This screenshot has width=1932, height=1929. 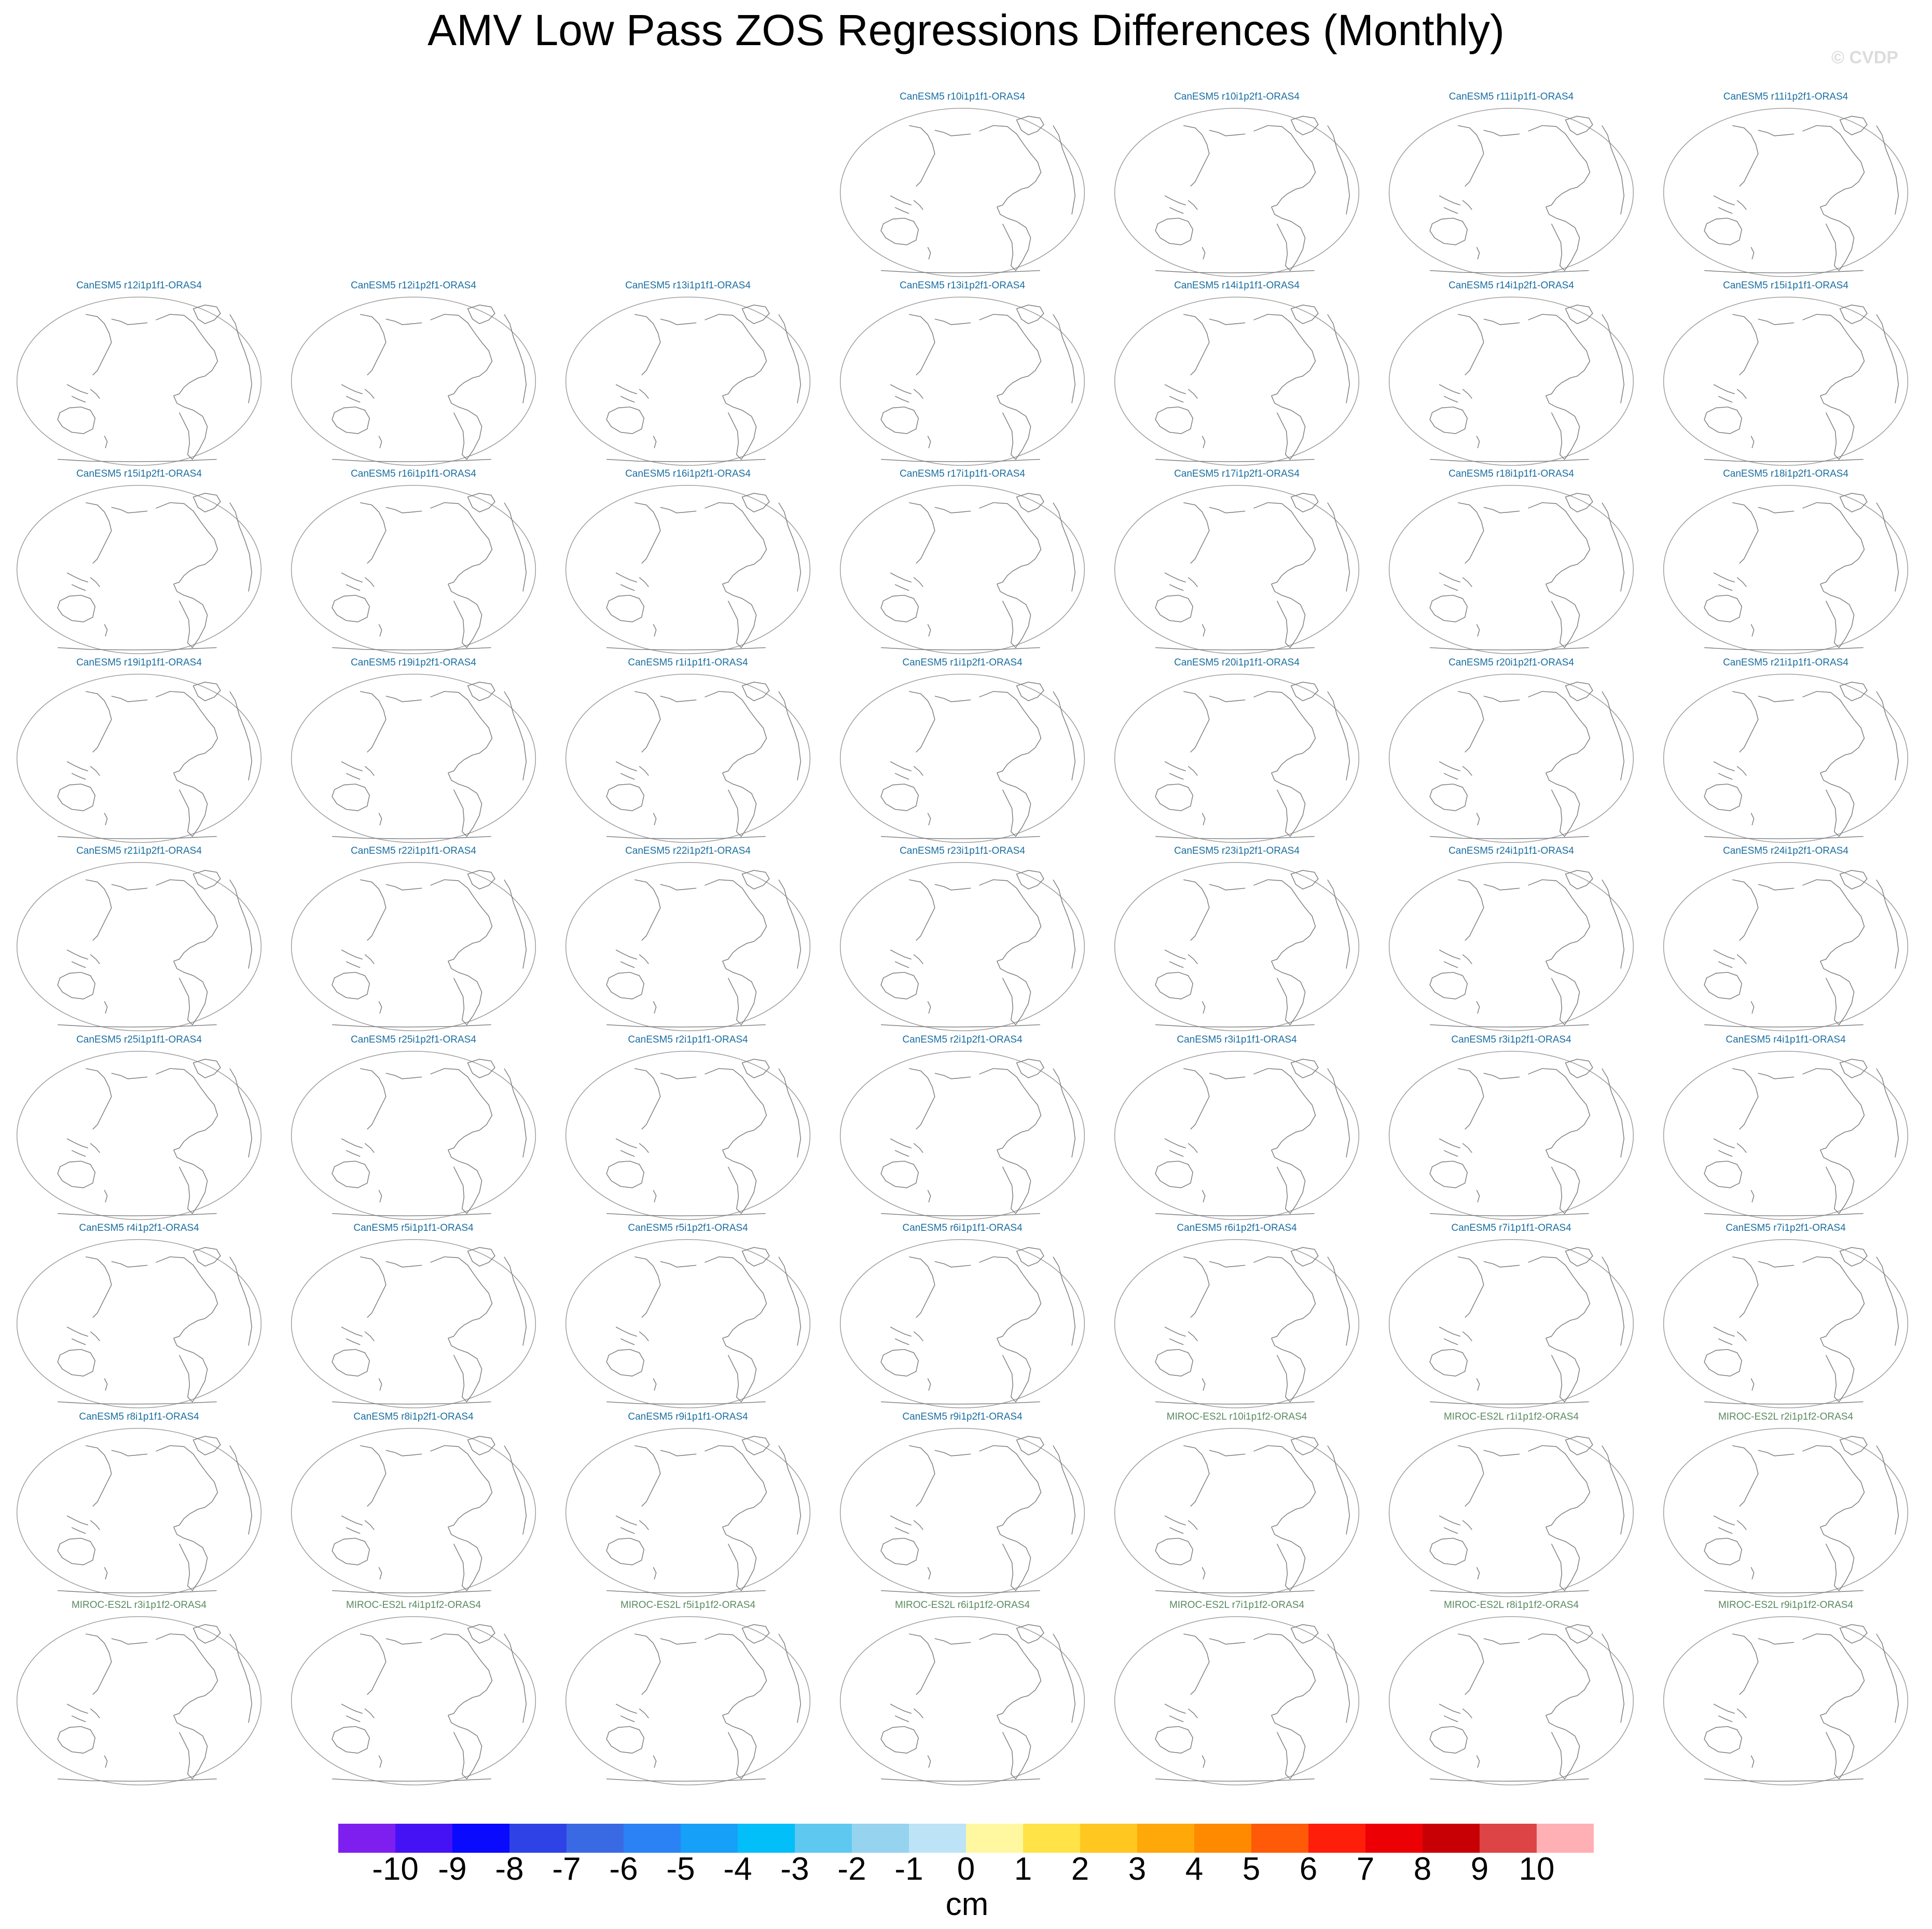 I want to click on panel-title: CanESM5 r23i1p2f1-ORAS4, so click(x=1237, y=850).